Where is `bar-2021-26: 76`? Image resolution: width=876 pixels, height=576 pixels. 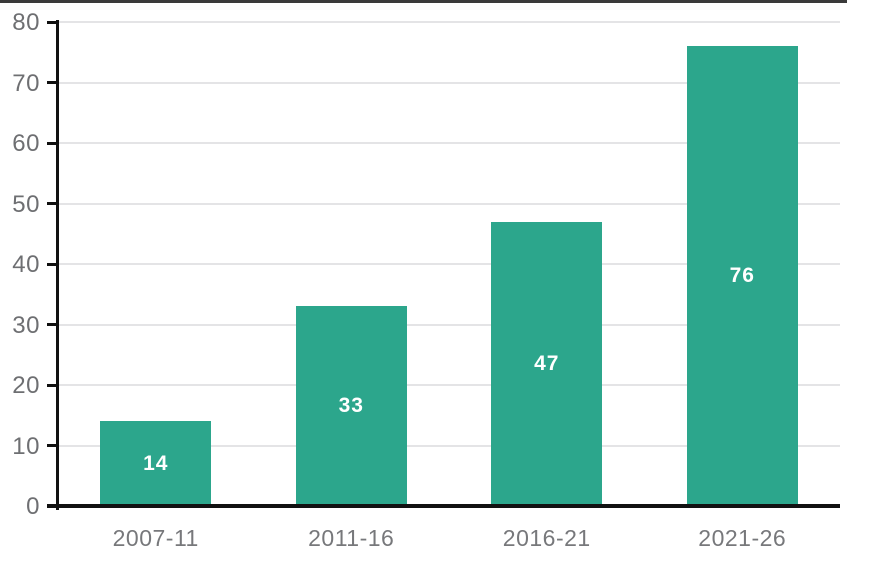 bar-2021-26: 76 is located at coordinates (742, 276).